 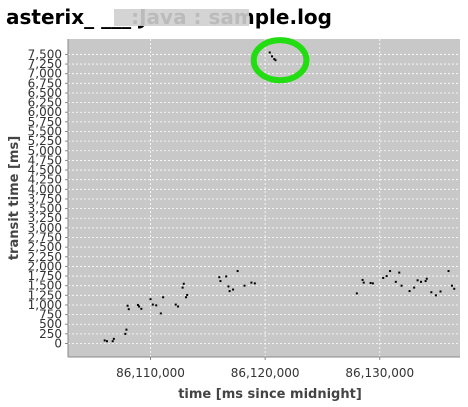 What do you see at coordinates (50, 334) in the screenshot?
I see `y-tick-label: 250` at bounding box center [50, 334].